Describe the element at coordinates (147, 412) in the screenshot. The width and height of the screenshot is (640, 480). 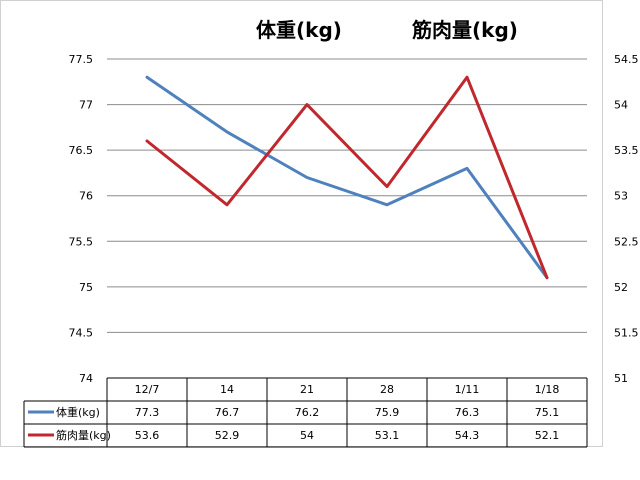
I see `table-value: 77.3` at that location.